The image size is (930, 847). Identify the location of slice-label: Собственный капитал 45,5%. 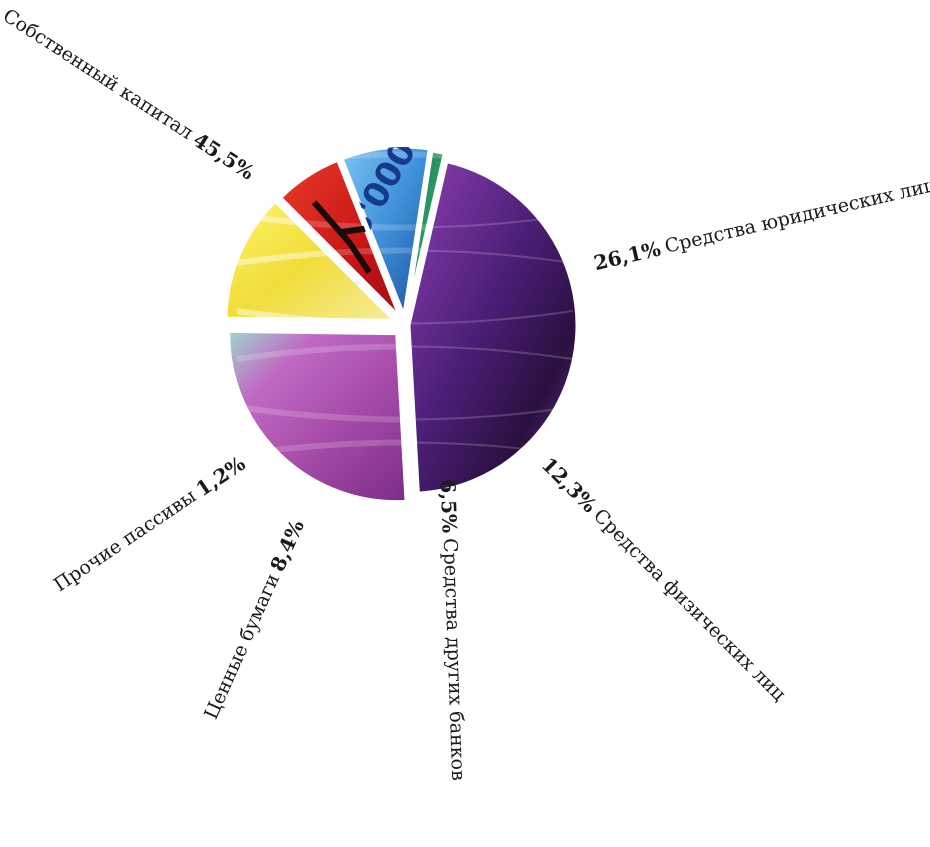
(129, 93).